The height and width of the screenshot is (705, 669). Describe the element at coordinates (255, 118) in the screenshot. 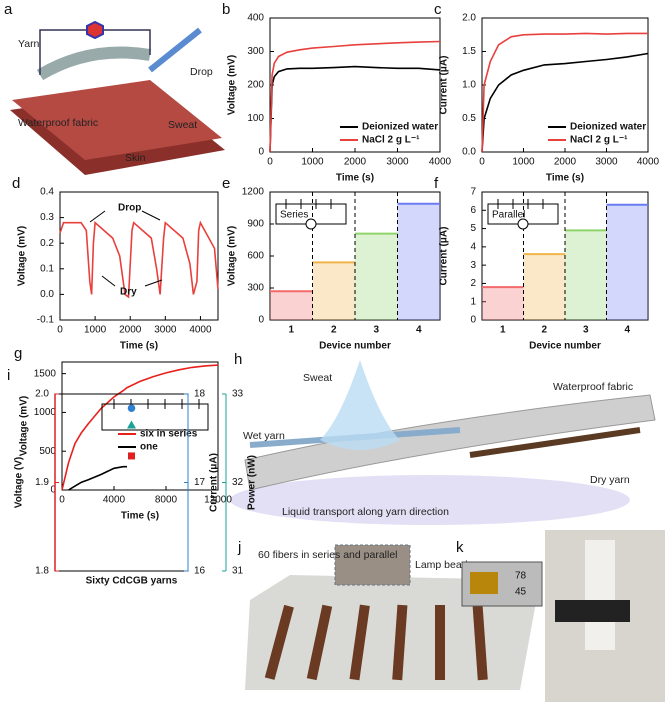

I see `y-tick-label: 100` at that location.